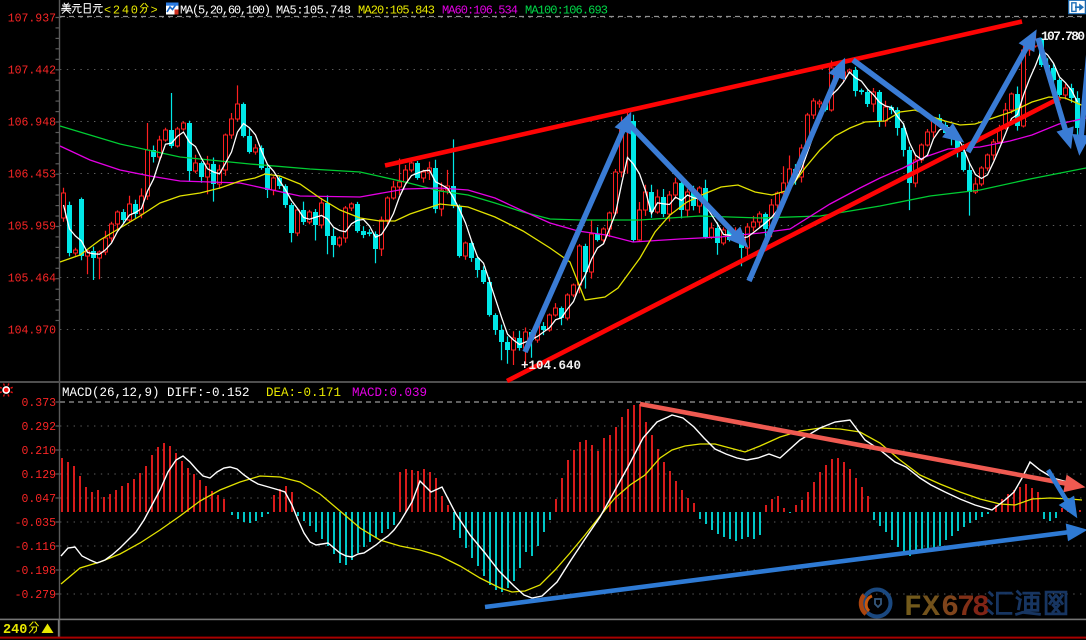 The height and width of the screenshot is (640, 1086). Describe the element at coordinates (32, 123) in the screenshot. I see `svg-text: 106.948` at that location.